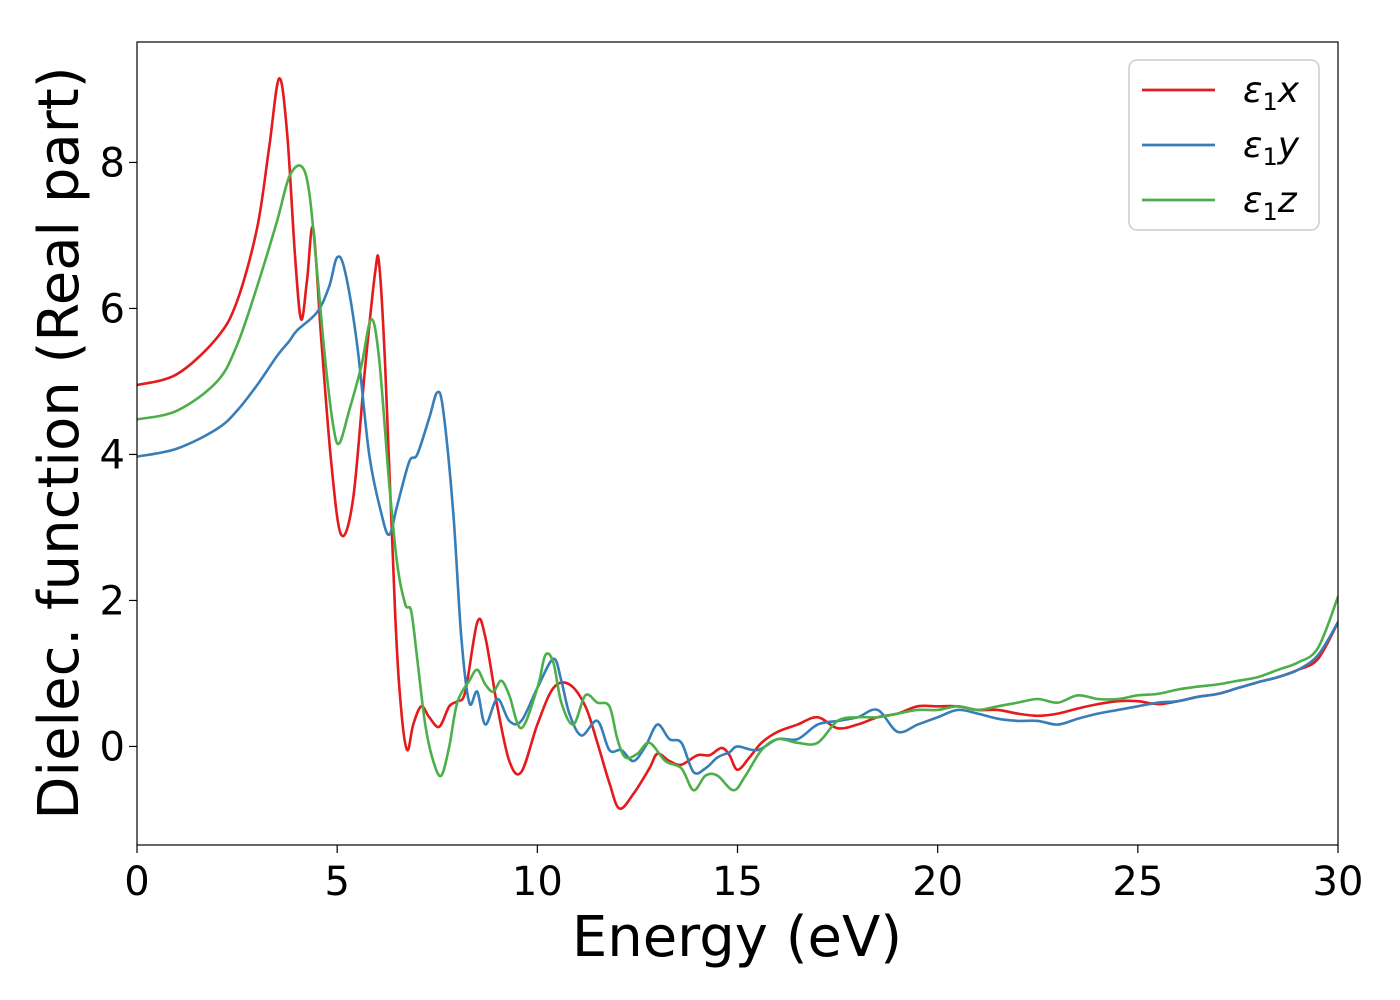 Image resolution: width=1400 pixels, height=1000 pixels. Describe the element at coordinates (937, 882) in the screenshot. I see `x-tick-label: 20` at that location.